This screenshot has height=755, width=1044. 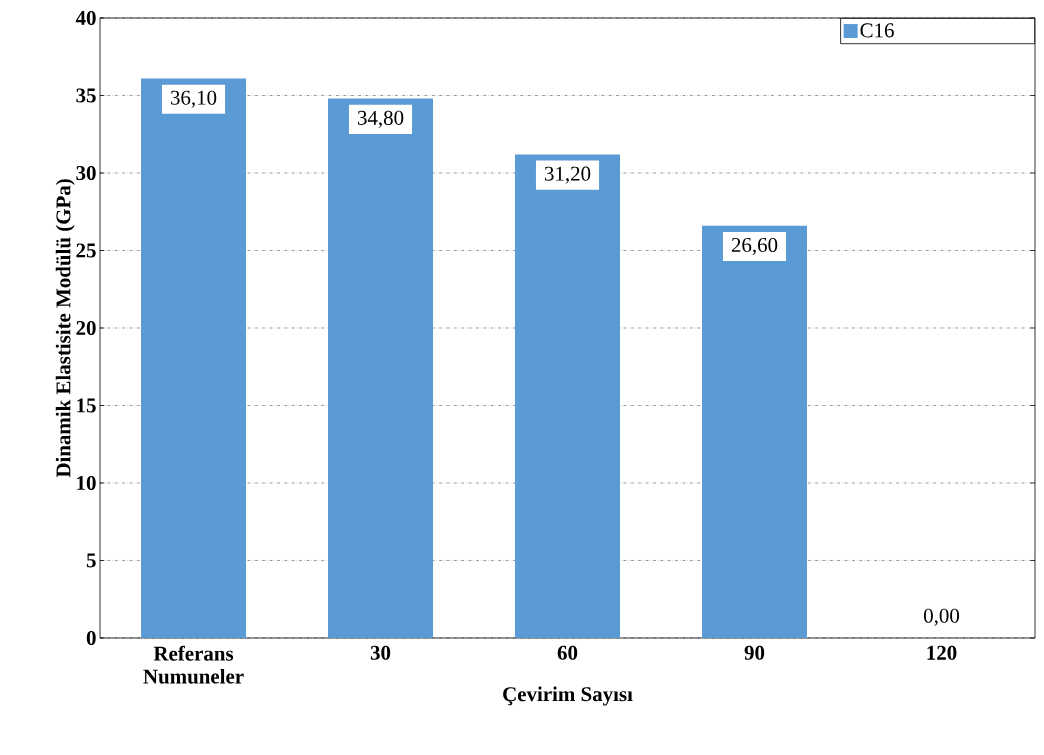 What do you see at coordinates (567, 175) in the screenshot?
I see `data-label: 31,20` at bounding box center [567, 175].